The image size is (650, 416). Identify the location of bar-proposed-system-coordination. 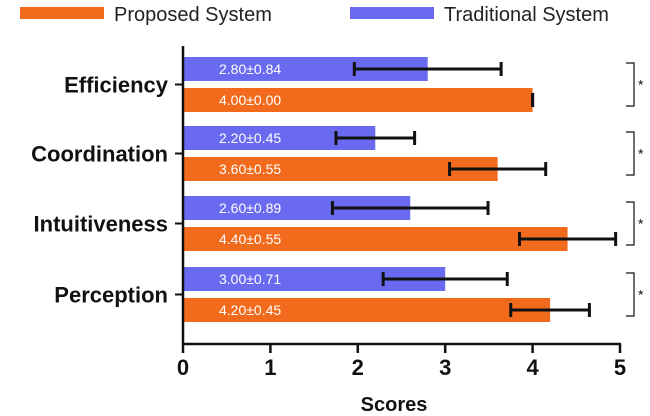
(340, 169).